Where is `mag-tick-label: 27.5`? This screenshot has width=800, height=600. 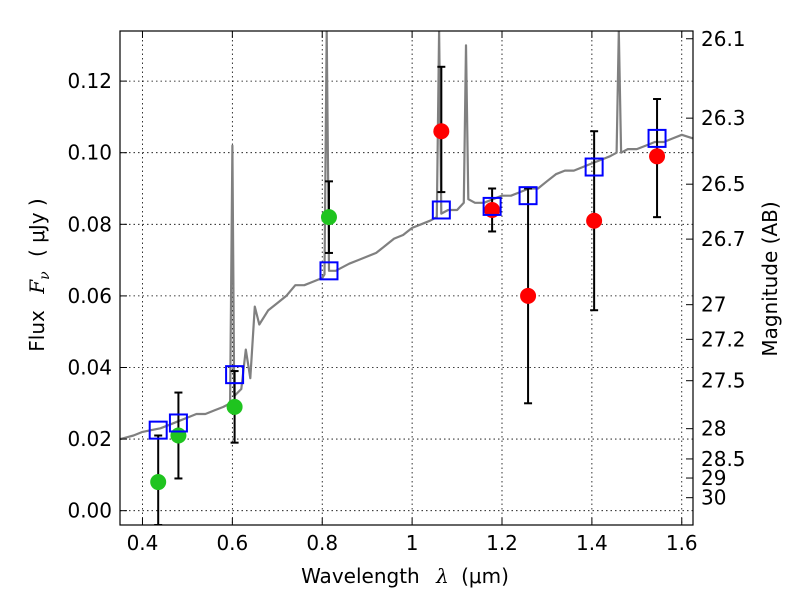 mag-tick-label: 27.5 is located at coordinates (723, 381).